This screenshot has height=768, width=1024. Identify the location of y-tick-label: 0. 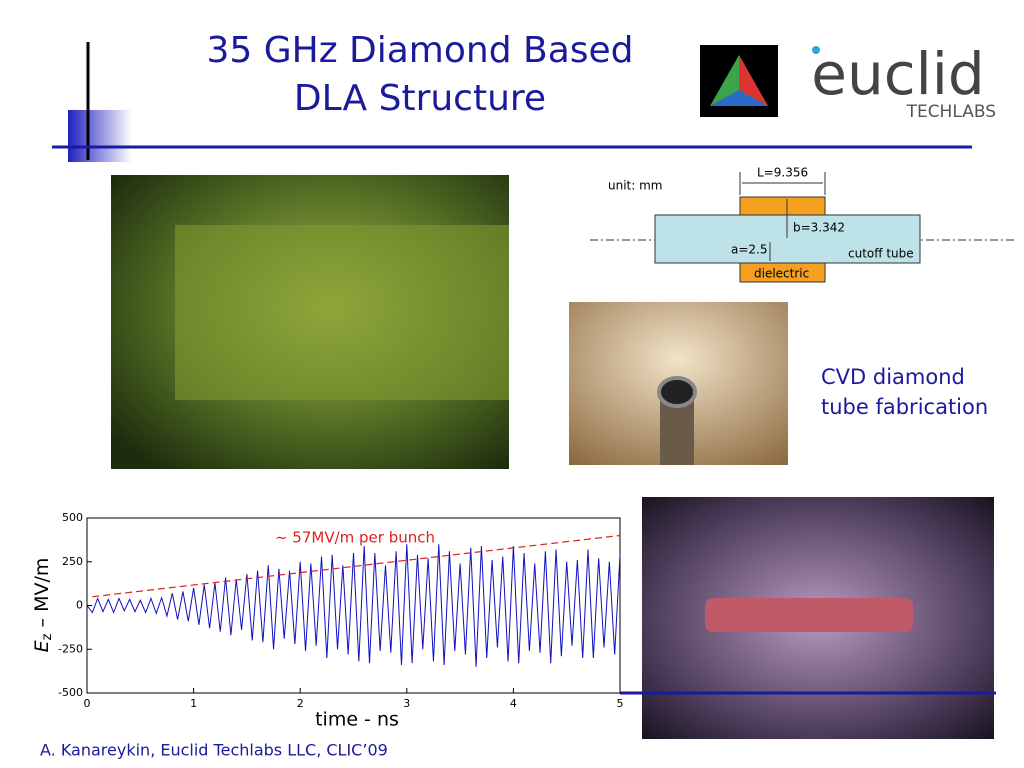
(79, 605).